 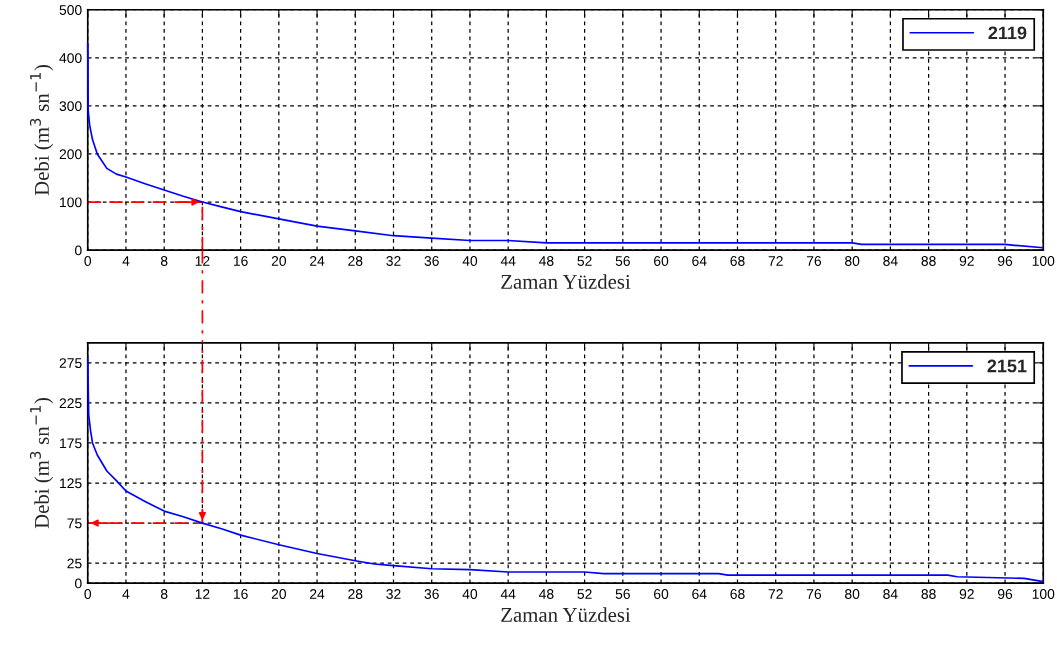 I want to click on y-tick-label: 225, so click(x=70, y=403).